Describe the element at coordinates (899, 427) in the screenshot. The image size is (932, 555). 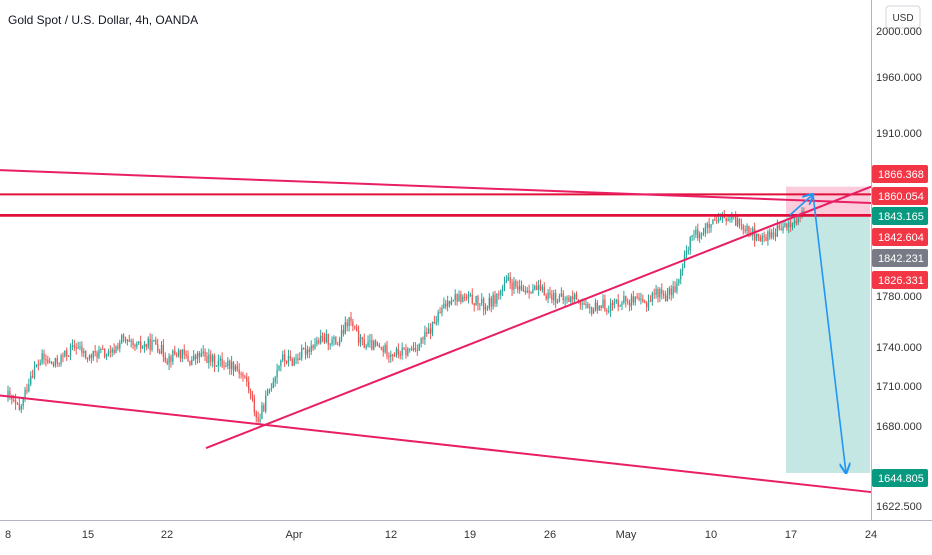
I see `y-tick-1680: 1680.000` at that location.